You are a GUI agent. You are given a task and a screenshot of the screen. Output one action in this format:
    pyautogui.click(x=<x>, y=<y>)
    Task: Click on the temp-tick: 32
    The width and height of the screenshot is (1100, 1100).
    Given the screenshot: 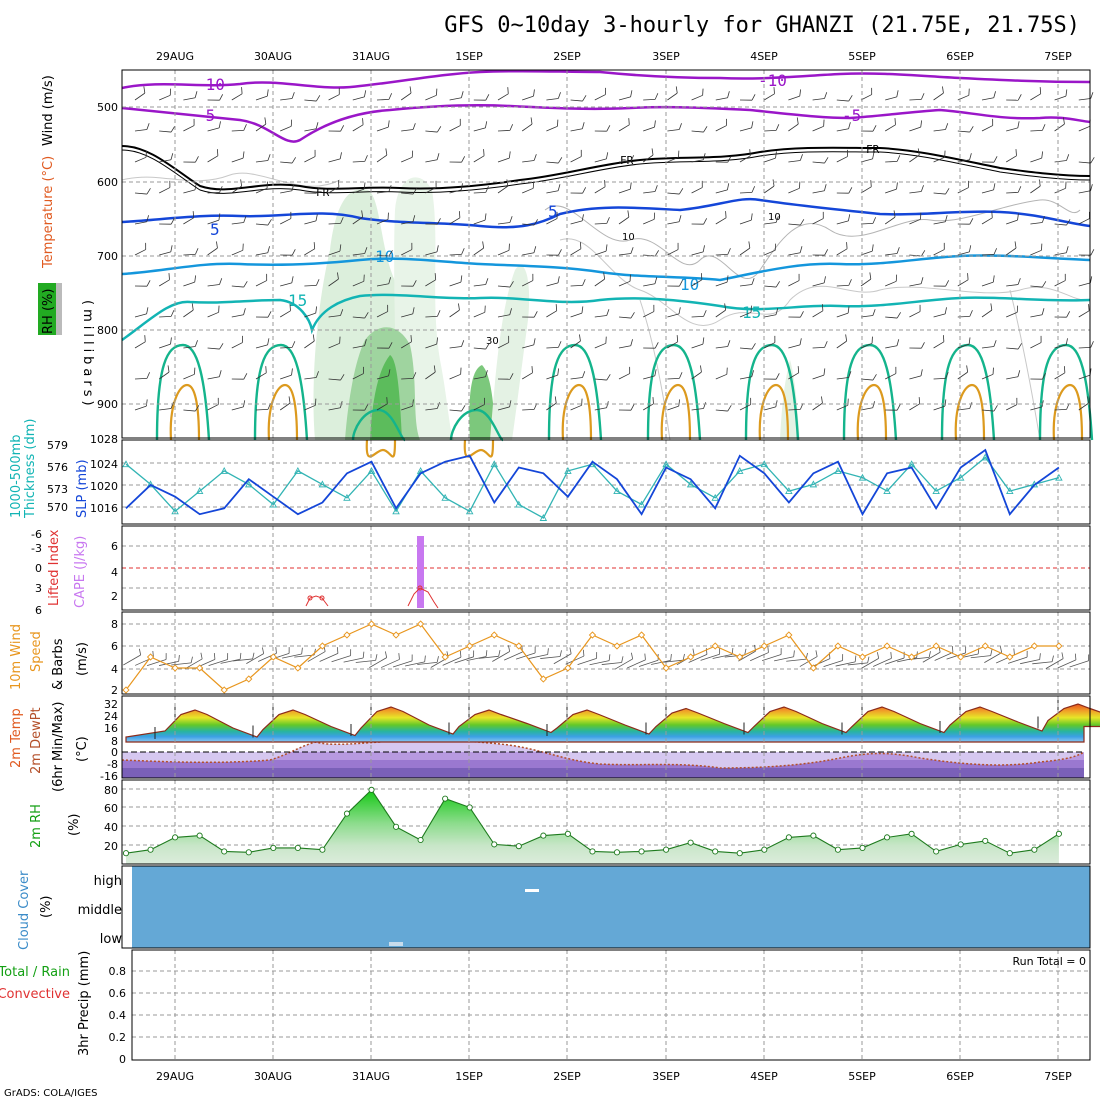 What is the action you would take?
    pyautogui.click(x=111, y=704)
    